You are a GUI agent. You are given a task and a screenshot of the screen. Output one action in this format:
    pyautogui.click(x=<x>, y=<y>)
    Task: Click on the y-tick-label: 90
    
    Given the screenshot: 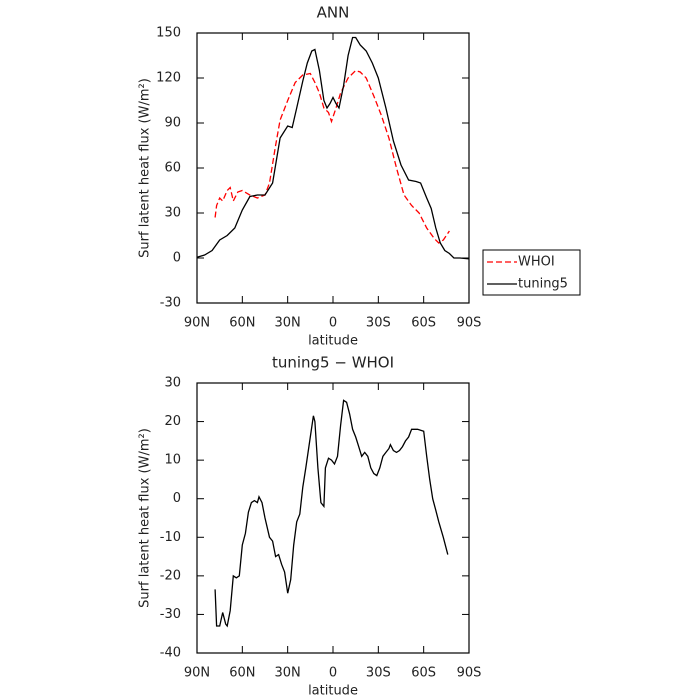 What is the action you would take?
    pyautogui.click(x=172, y=123)
    